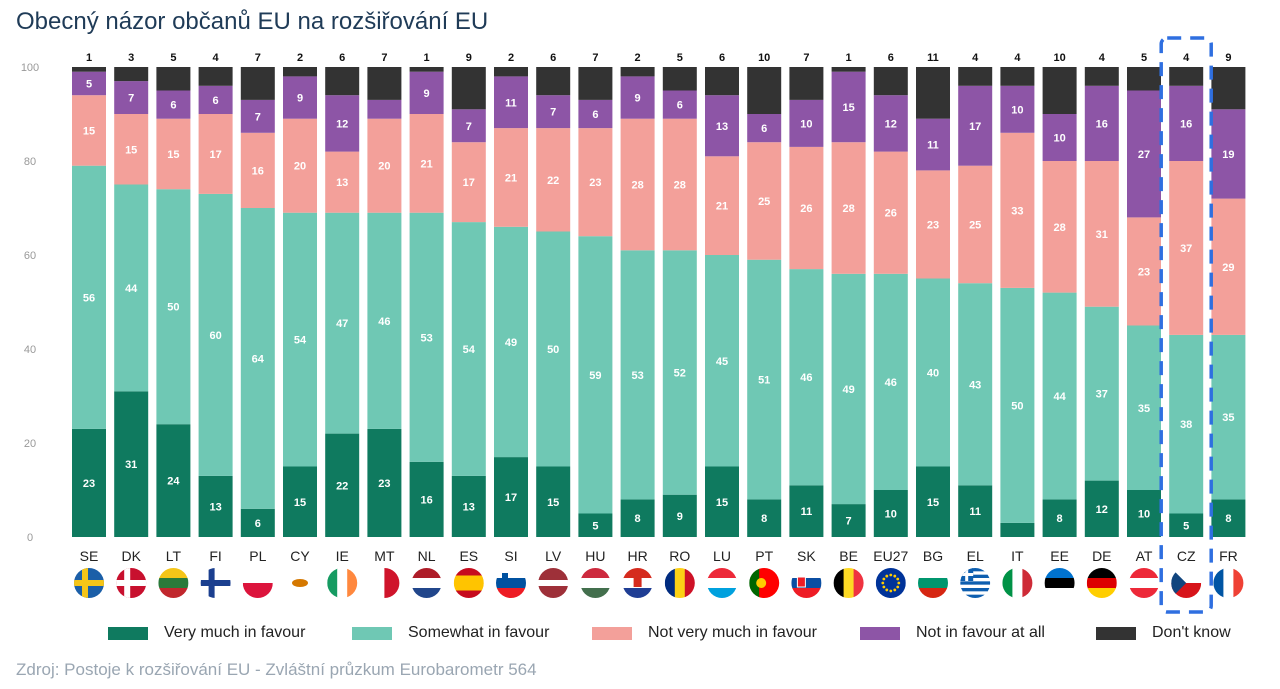 The height and width of the screenshot is (689, 1280). What do you see at coordinates (848, 556) in the screenshot?
I see `category-label: BE` at bounding box center [848, 556].